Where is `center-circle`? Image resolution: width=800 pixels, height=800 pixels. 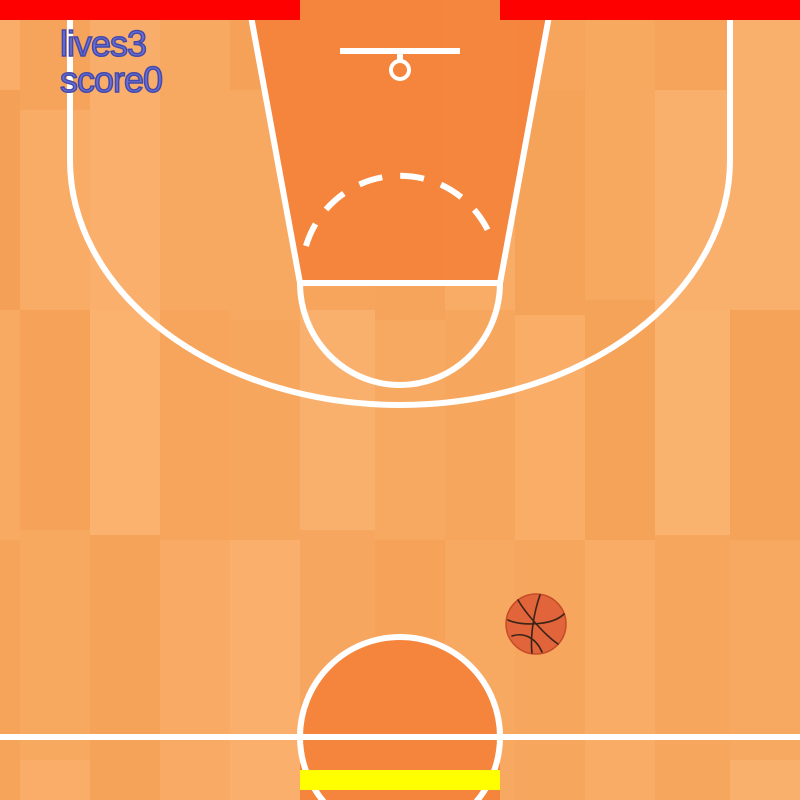 center-circle is located at coordinates (400, 717).